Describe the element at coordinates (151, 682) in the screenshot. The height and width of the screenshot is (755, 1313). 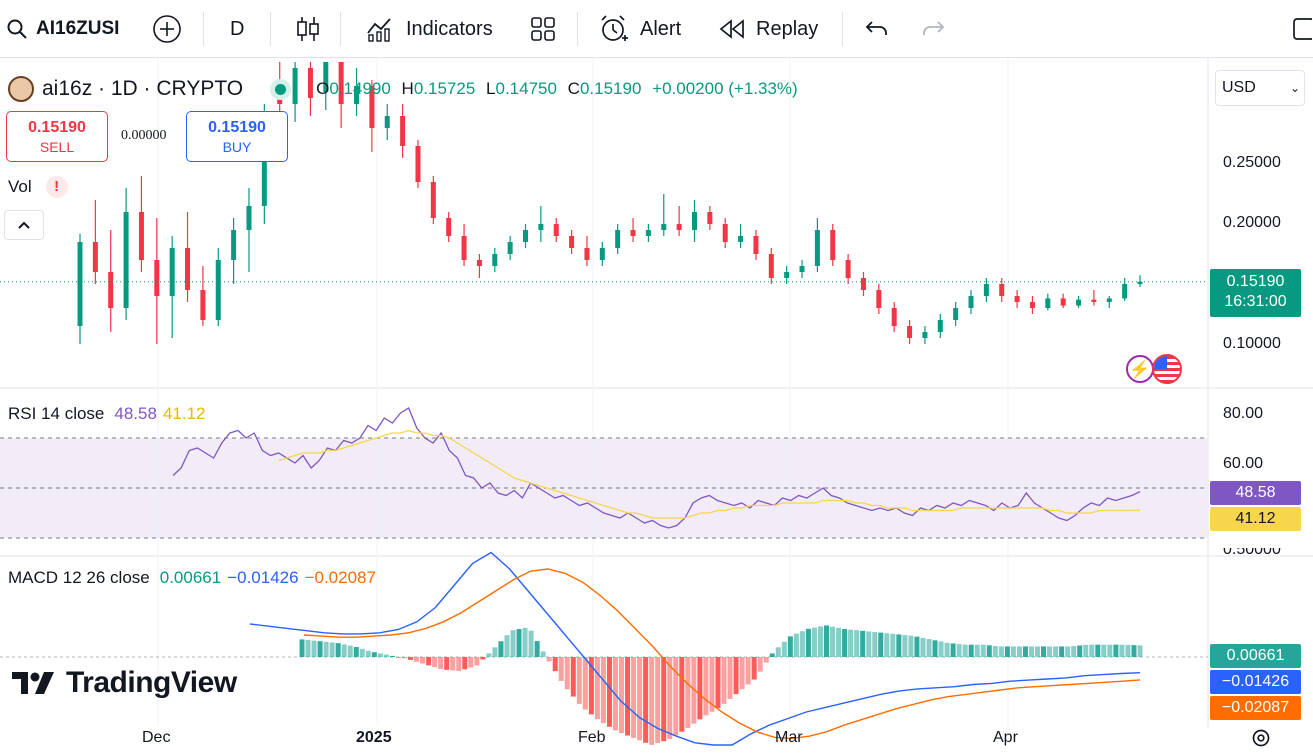
I see `brand-name: TradingView` at that location.